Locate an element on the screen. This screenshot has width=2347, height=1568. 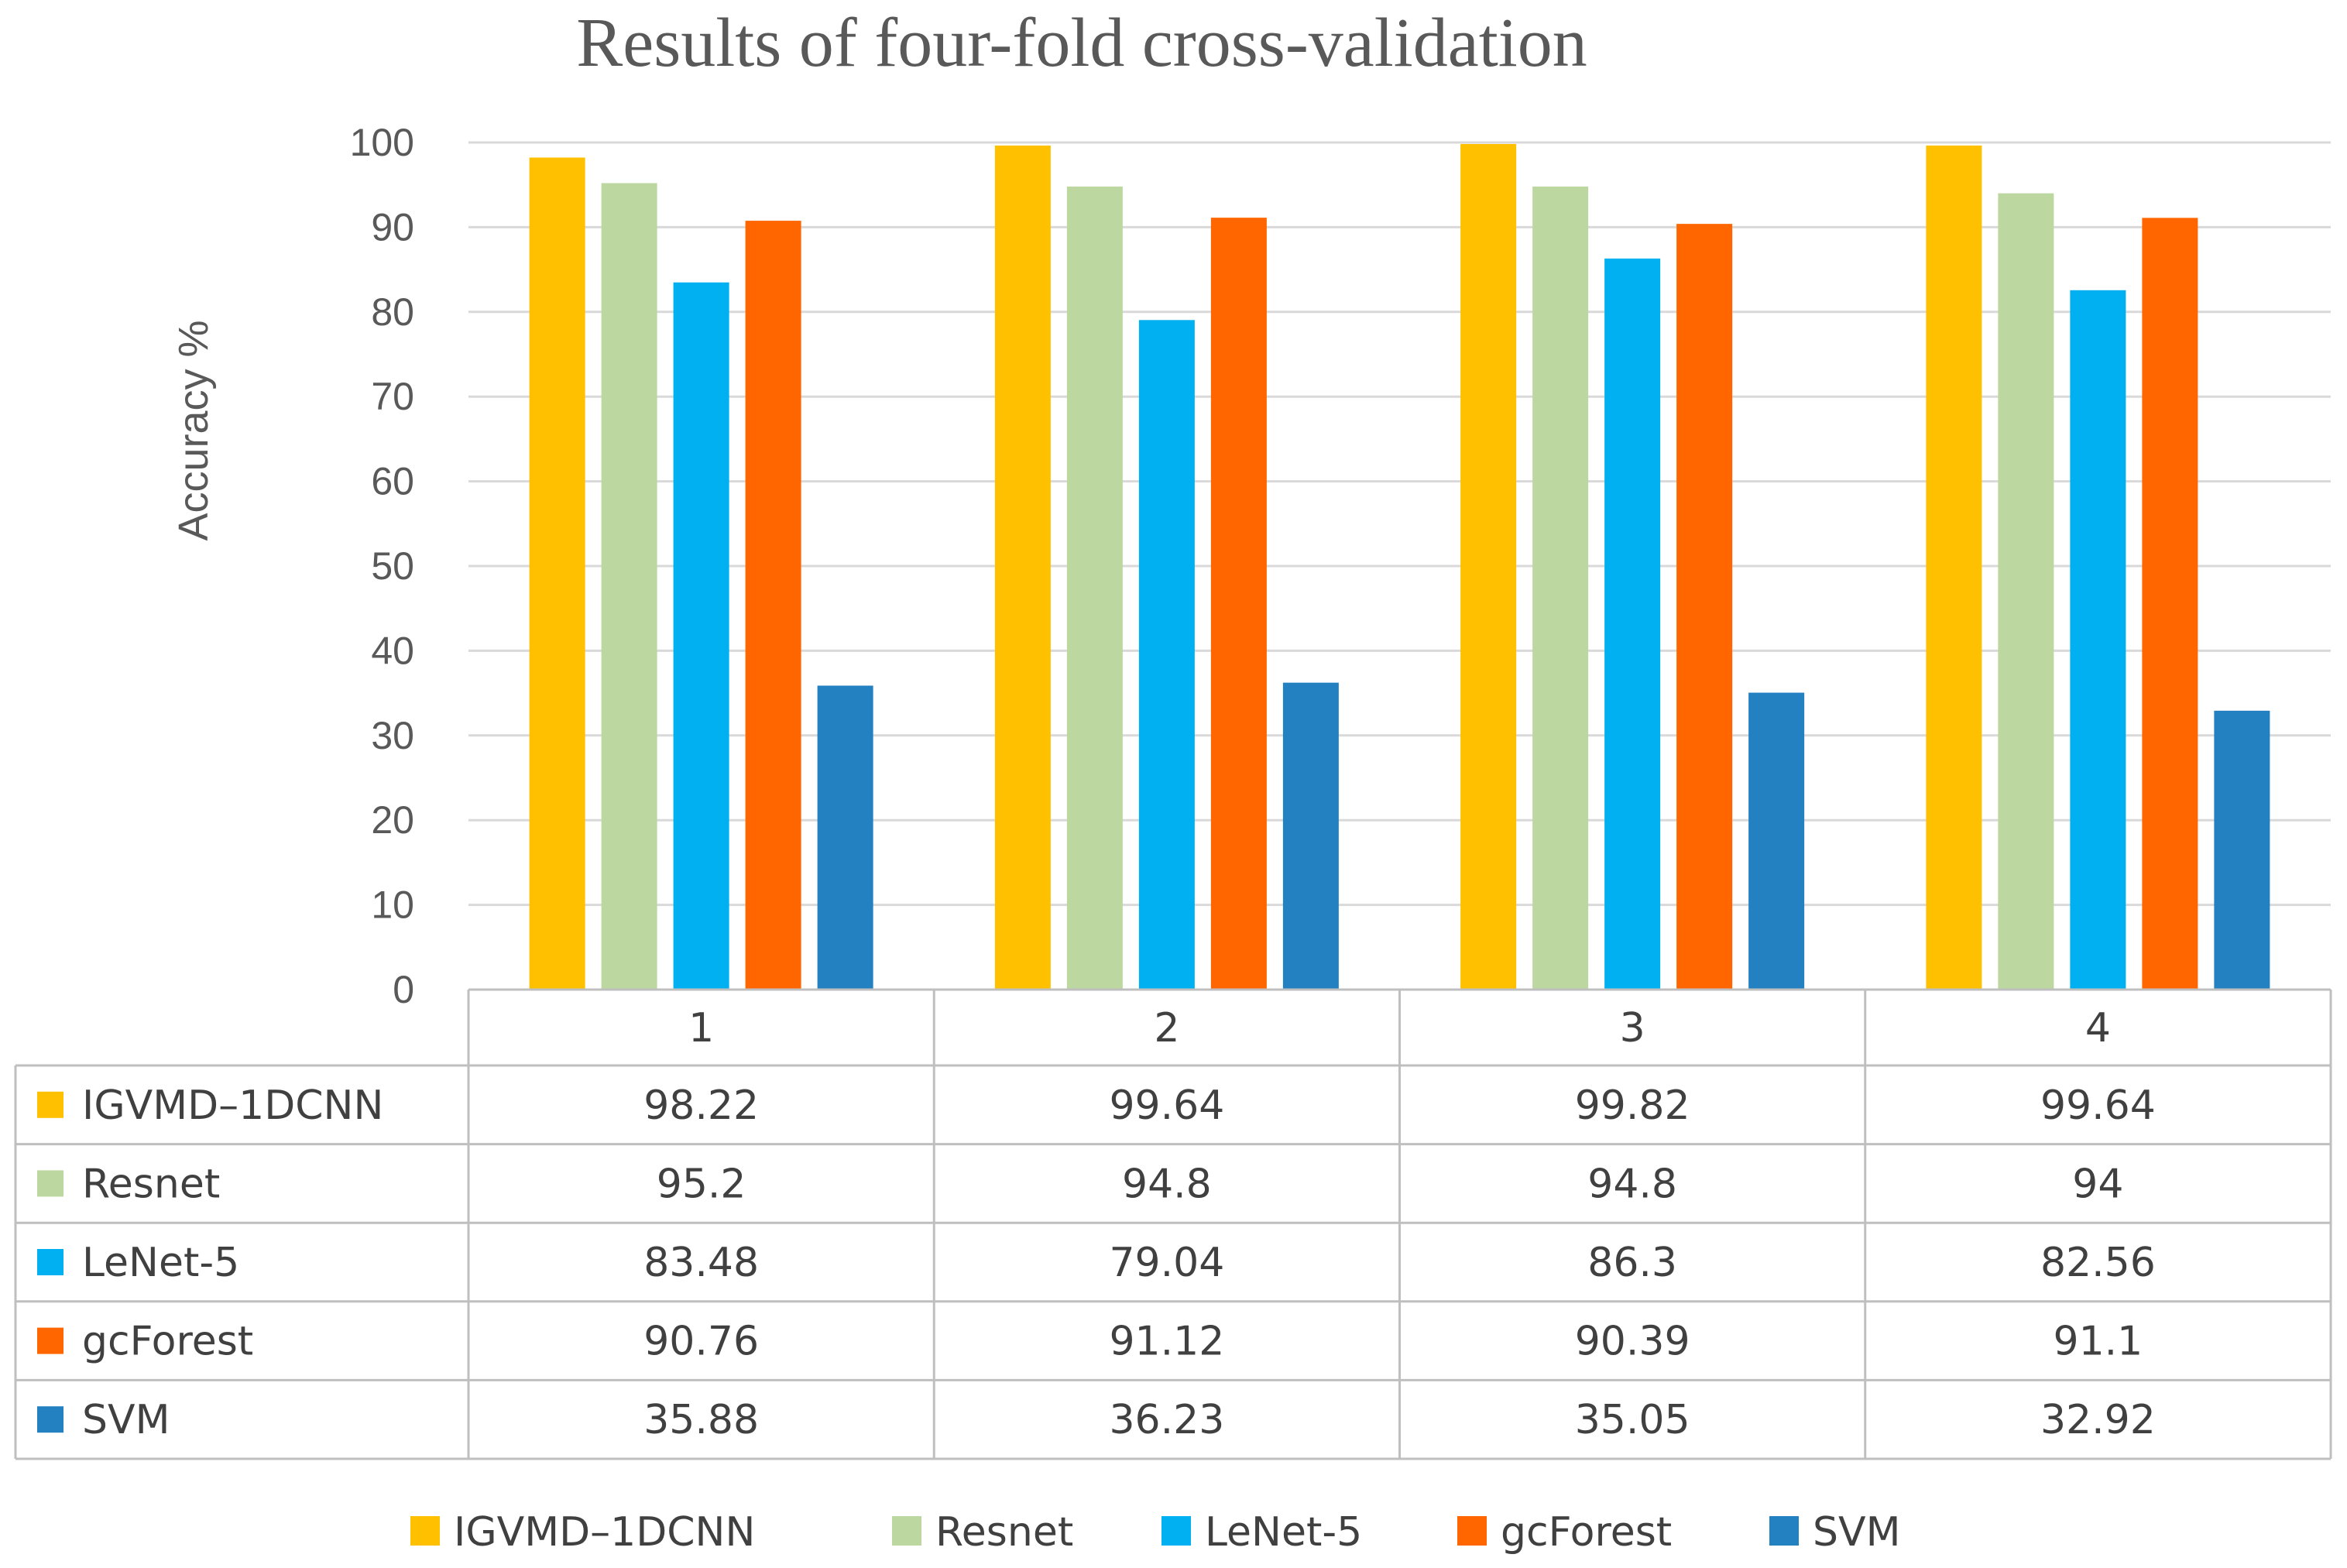
table-cell-value: 91.1 is located at coordinates (2098, 1342).